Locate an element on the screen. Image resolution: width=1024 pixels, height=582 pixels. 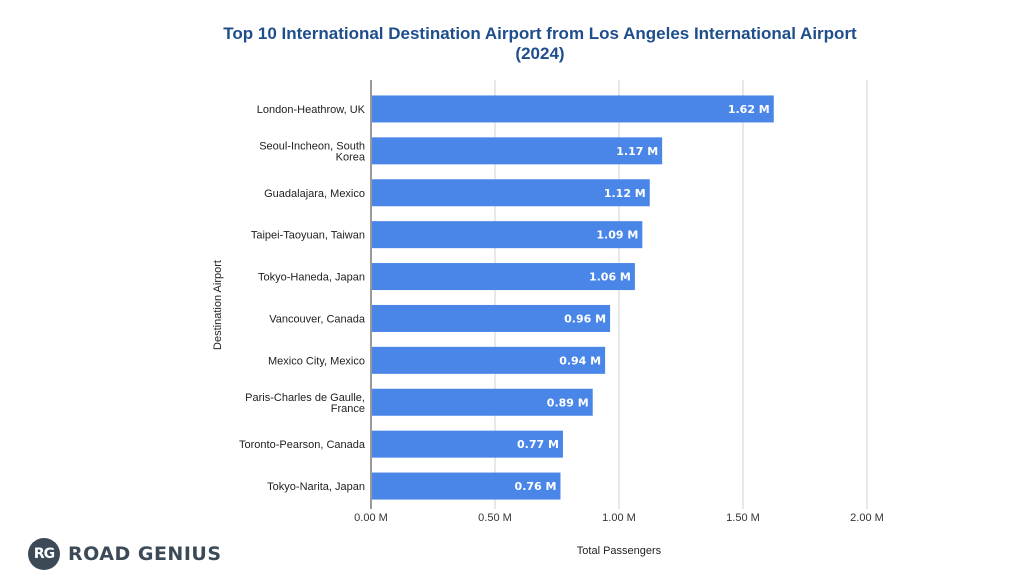
category-label-line: Seoul-Incheon, South is located at coordinates (312, 146).